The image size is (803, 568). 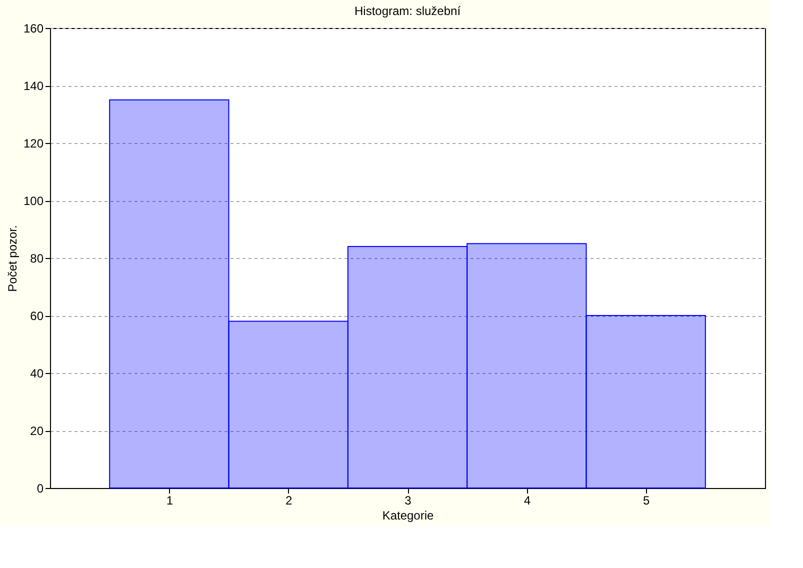 I want to click on x-tick-label: 4, so click(x=527, y=501).